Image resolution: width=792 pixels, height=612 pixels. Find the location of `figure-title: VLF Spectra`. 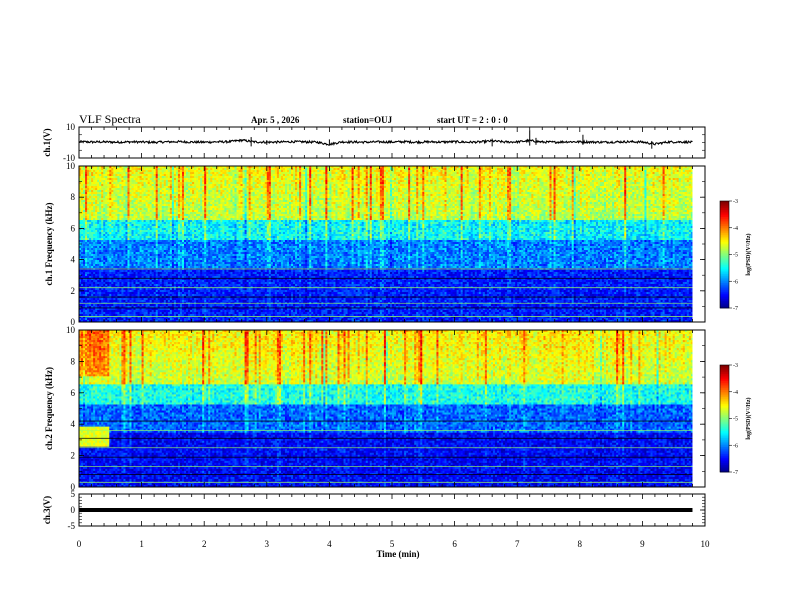

figure-title: VLF Spectra is located at coordinates (110, 119).